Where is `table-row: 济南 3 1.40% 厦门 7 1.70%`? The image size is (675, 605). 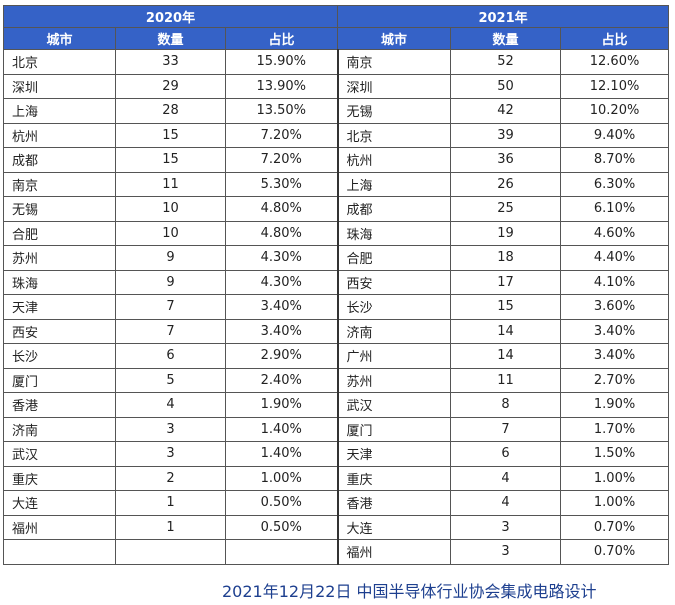
table-row: 济南 3 1.40% 厦门 7 1.70% is located at coordinates (336, 429).